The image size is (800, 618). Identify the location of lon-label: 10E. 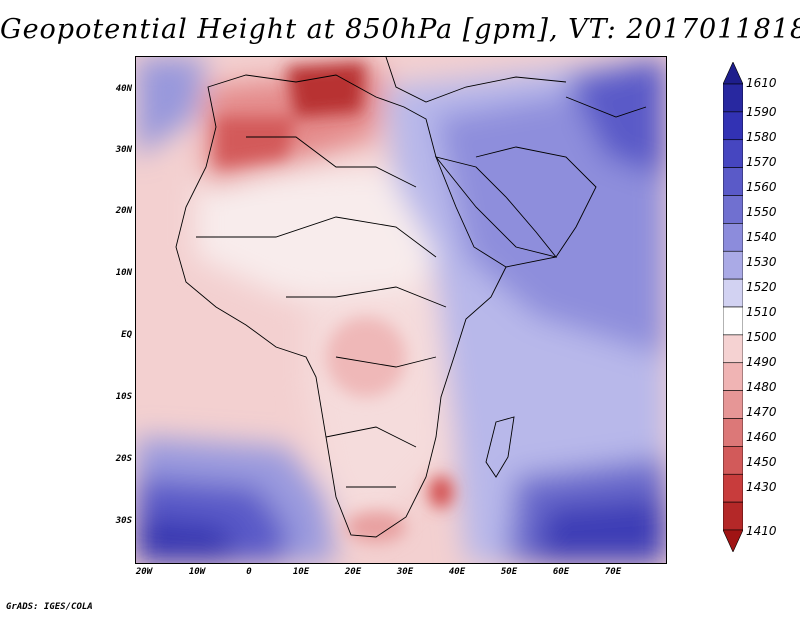
(301, 572).